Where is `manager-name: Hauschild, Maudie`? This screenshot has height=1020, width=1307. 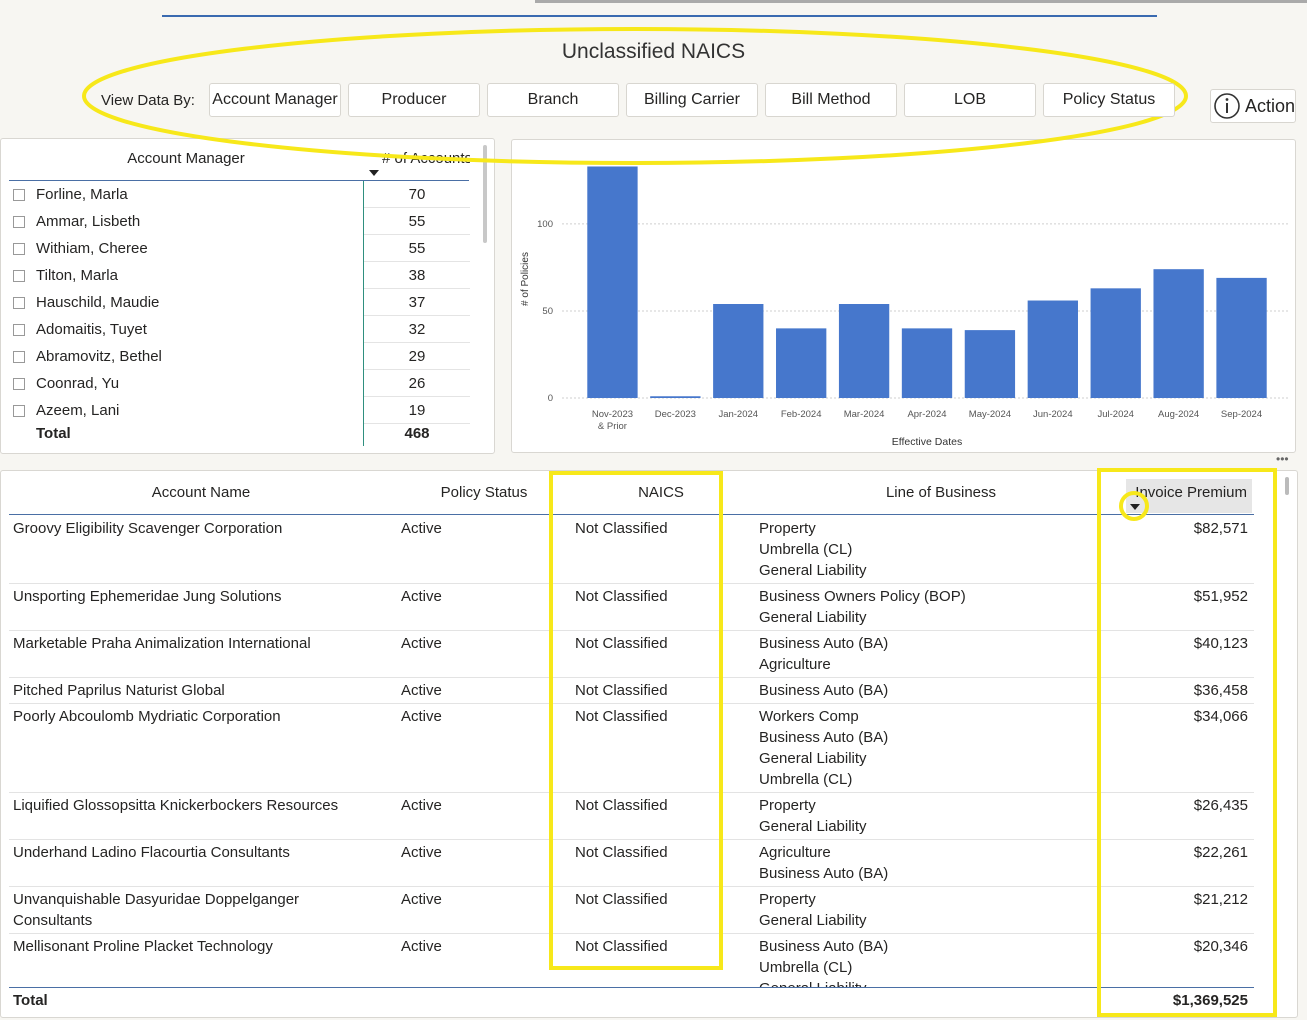 manager-name: Hauschild, Maudie is located at coordinates (98, 302).